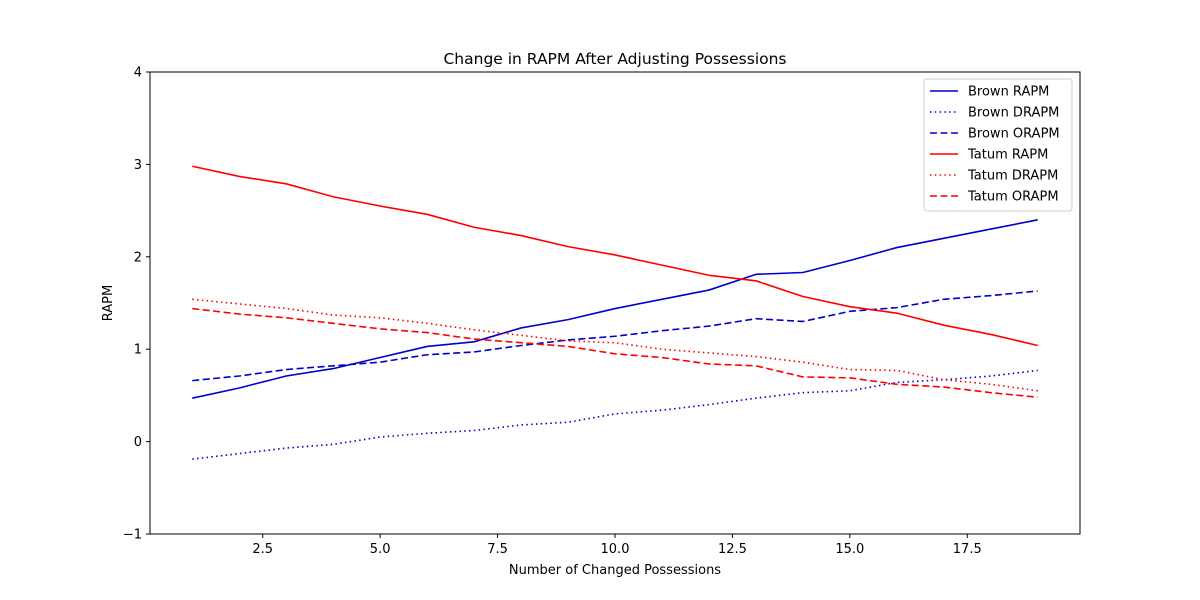  Describe the element at coordinates (1014, 134) in the screenshot. I see `legend-label: Brown ORAPM` at that location.